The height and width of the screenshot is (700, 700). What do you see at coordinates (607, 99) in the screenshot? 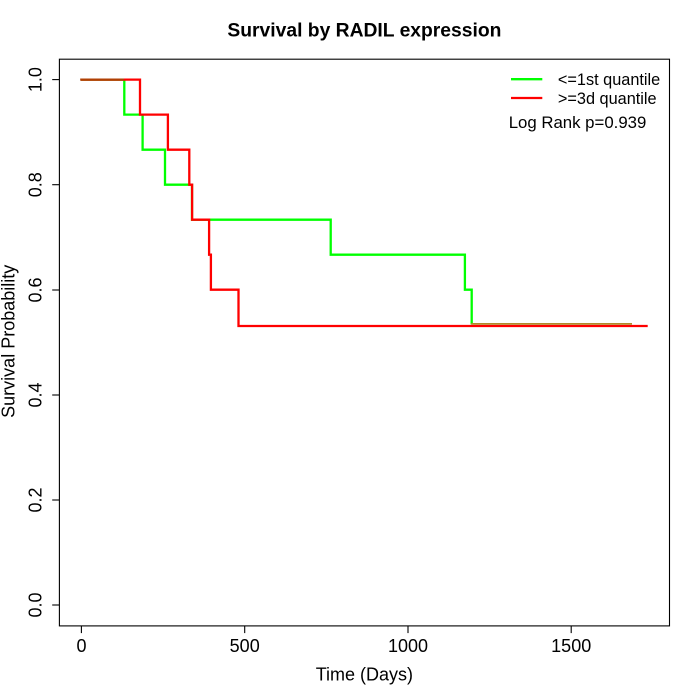
I see `svg-text: >=3d quantile` at bounding box center [607, 99].